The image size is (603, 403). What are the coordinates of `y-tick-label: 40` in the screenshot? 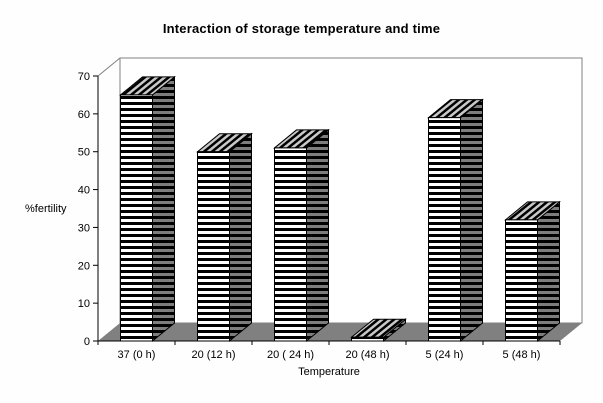 It's located at (84, 191).